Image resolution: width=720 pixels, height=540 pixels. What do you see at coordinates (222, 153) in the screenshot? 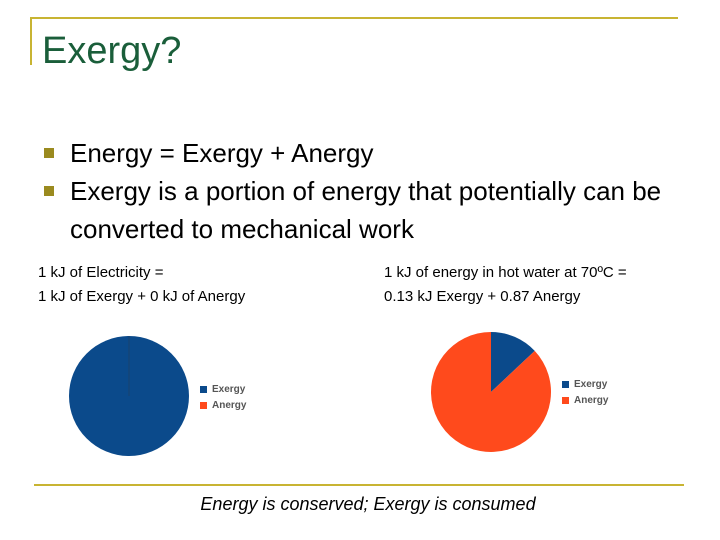
I see `bullet-text: Energy = Exergy + Anergy` at bounding box center [222, 153].